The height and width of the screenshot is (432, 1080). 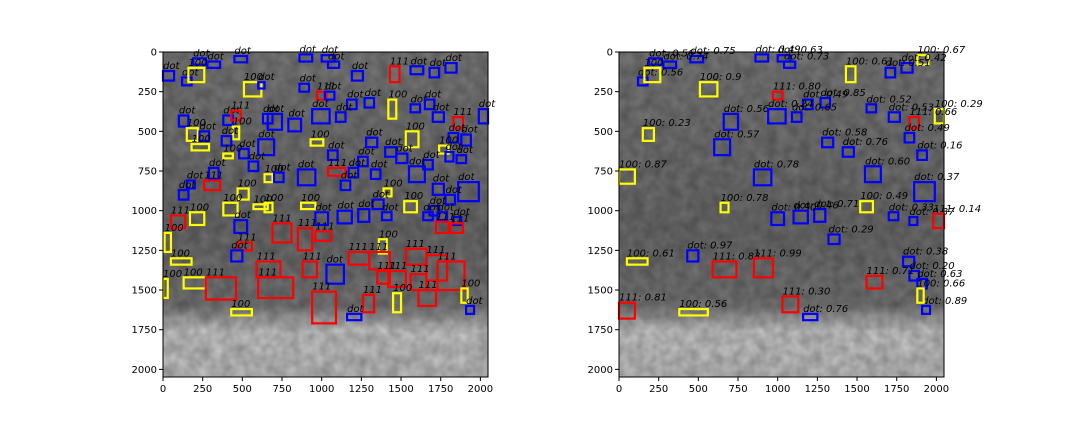 What do you see at coordinates (144, 370) in the screenshot?
I see `y-tick-label: 2000` at bounding box center [144, 370].